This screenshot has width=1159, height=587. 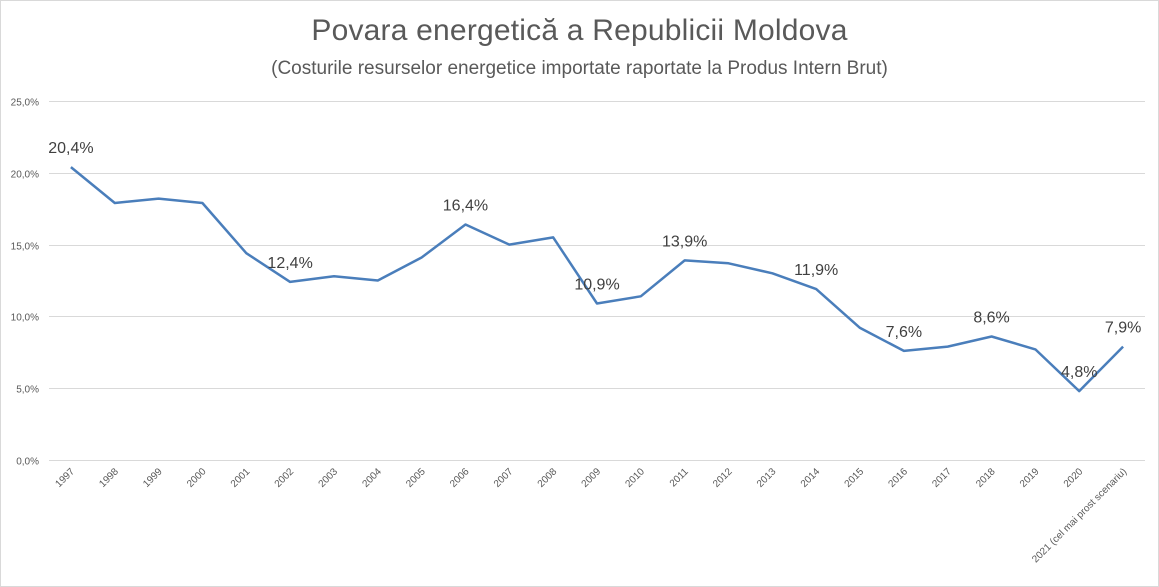 I want to click on x-tick-label: 2010, so click(x=635, y=478).